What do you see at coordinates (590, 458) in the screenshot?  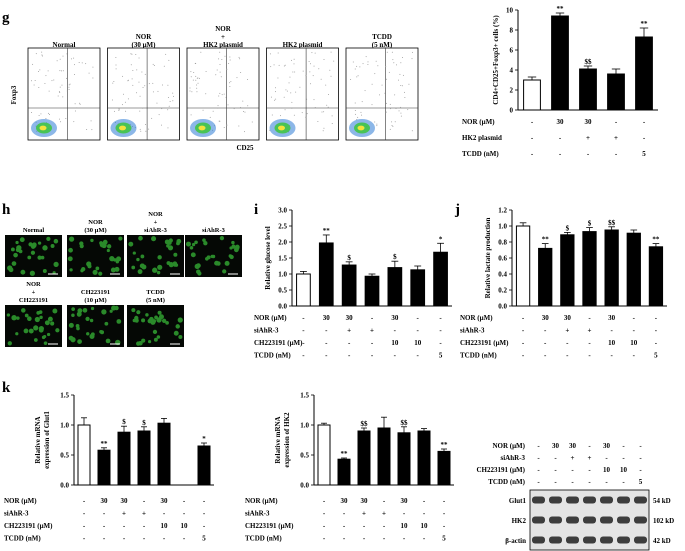 I see `western-cell: +` at bounding box center [590, 458].